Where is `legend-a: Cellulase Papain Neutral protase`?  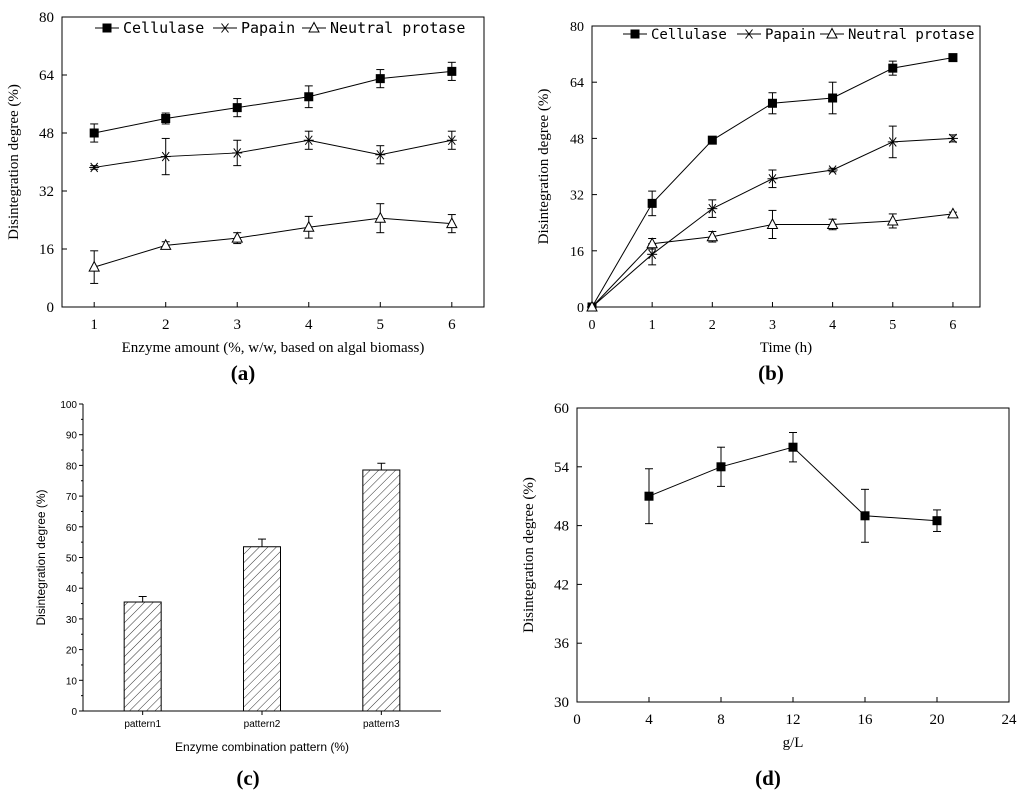
legend-a: Cellulase Papain Neutral protase is located at coordinates (280, 28).